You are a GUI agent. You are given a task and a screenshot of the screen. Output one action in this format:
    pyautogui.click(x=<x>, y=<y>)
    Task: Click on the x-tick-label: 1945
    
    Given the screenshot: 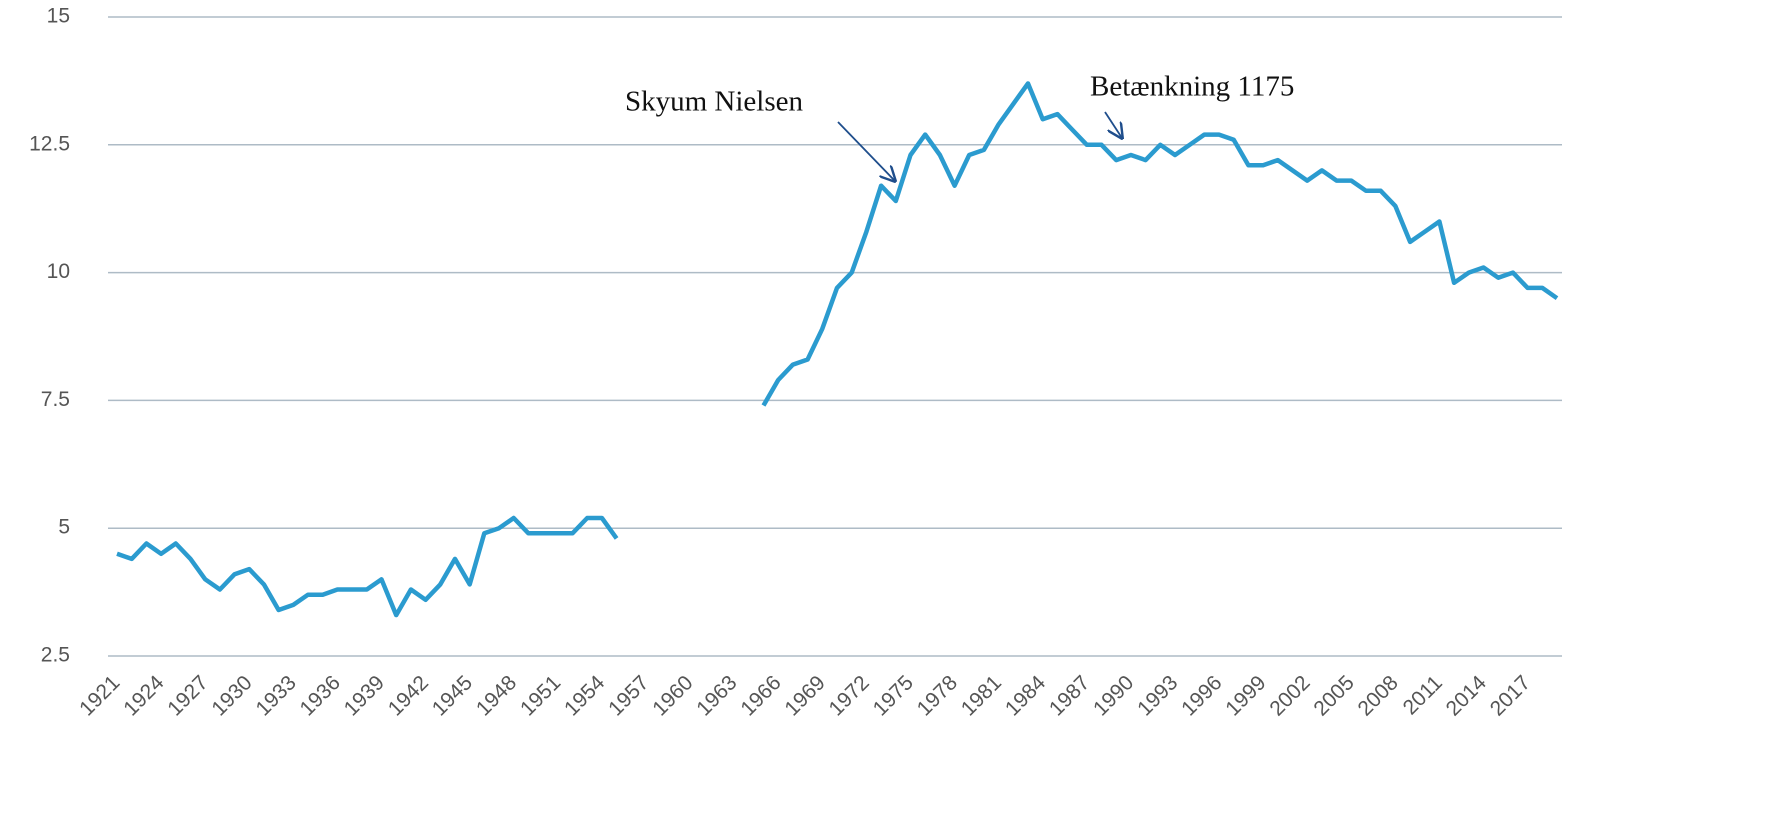 What is the action you would take?
    pyautogui.click(x=452, y=695)
    